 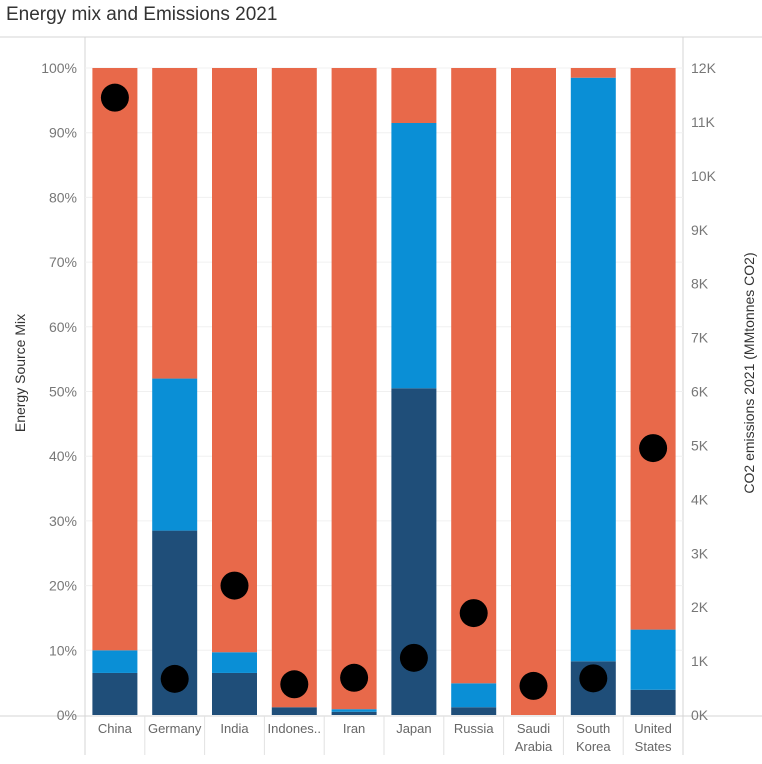 I want to click on bar-segment-1-russia, so click(x=473, y=711).